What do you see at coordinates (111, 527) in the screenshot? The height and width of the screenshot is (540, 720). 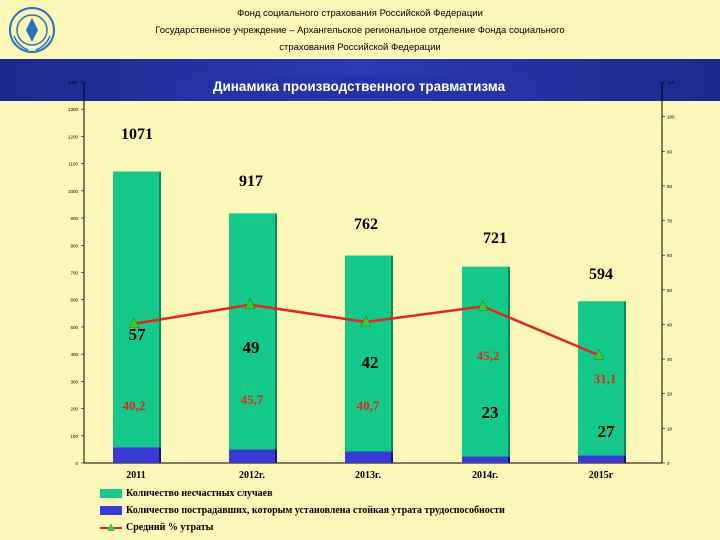 I see `legend-swatch-avg-loss` at bounding box center [111, 527].